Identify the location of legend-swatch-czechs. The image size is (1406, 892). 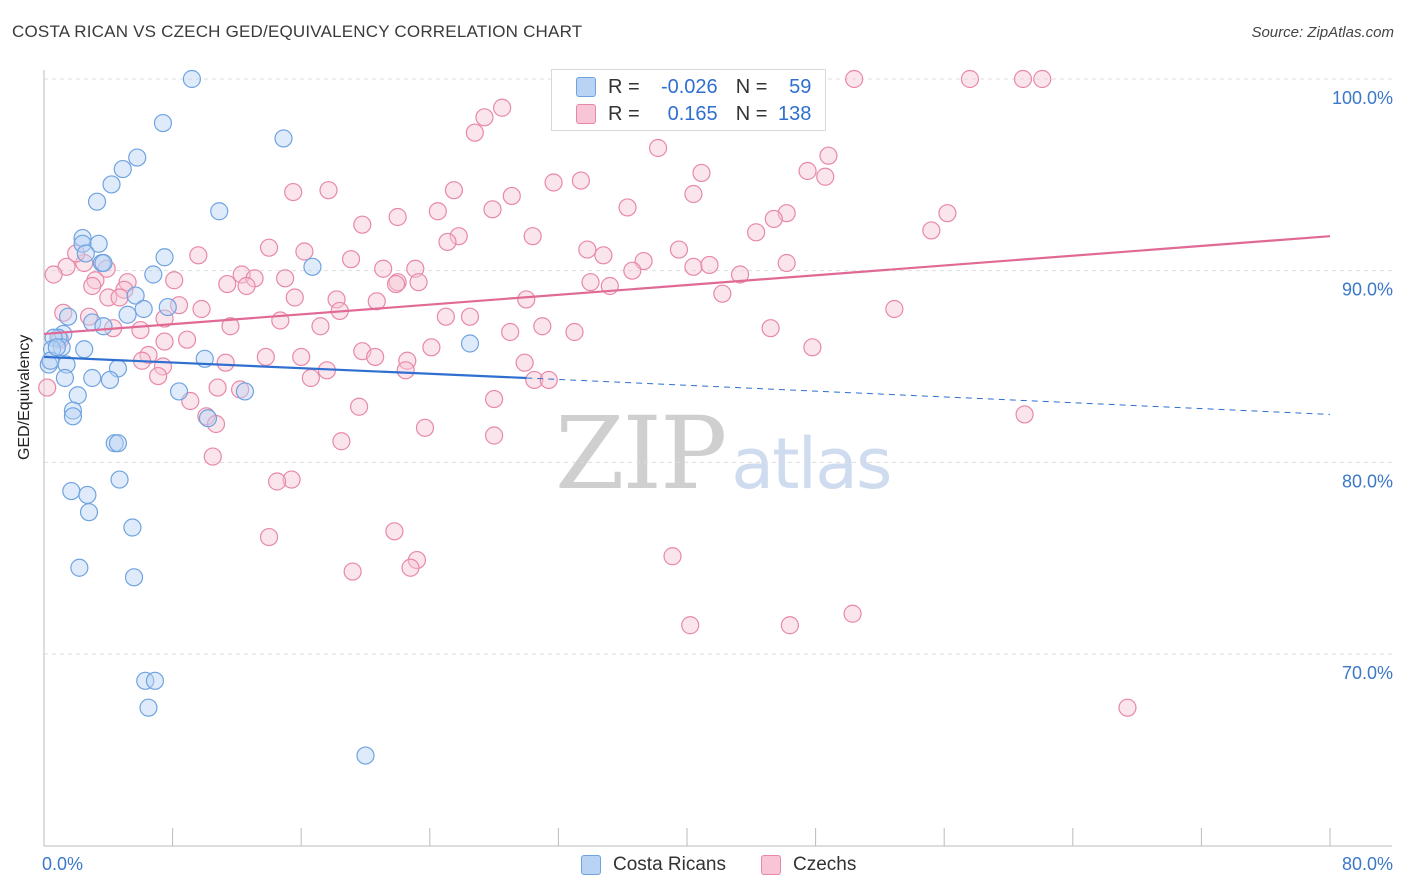
(586, 114).